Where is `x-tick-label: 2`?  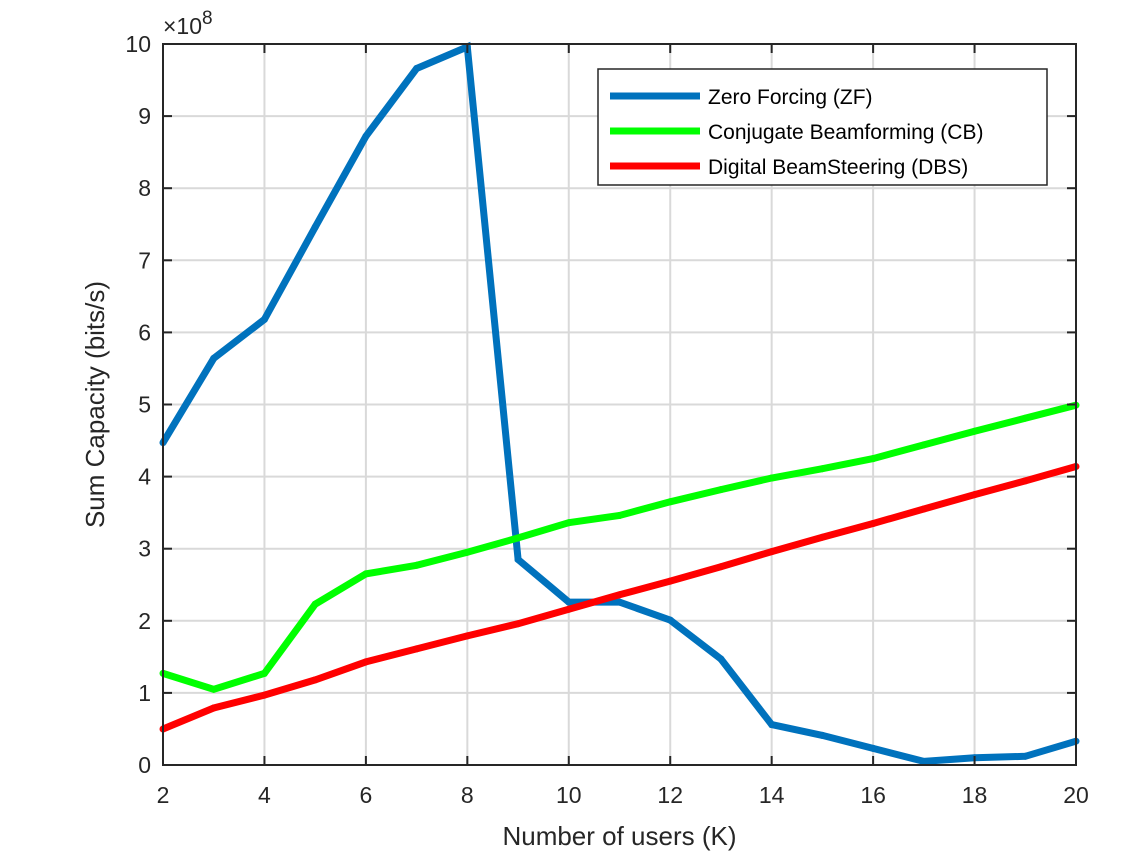
x-tick-label: 2 is located at coordinates (163, 795).